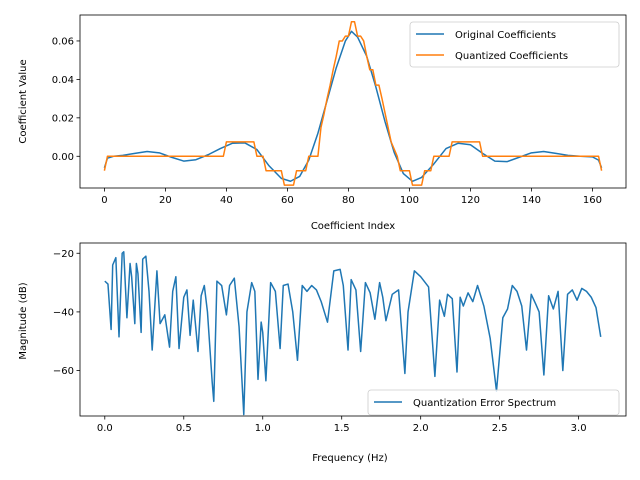 The image size is (640, 480). What do you see at coordinates (421, 428) in the screenshot?
I see `bottom-x-tick-label: 2.0` at bounding box center [421, 428].